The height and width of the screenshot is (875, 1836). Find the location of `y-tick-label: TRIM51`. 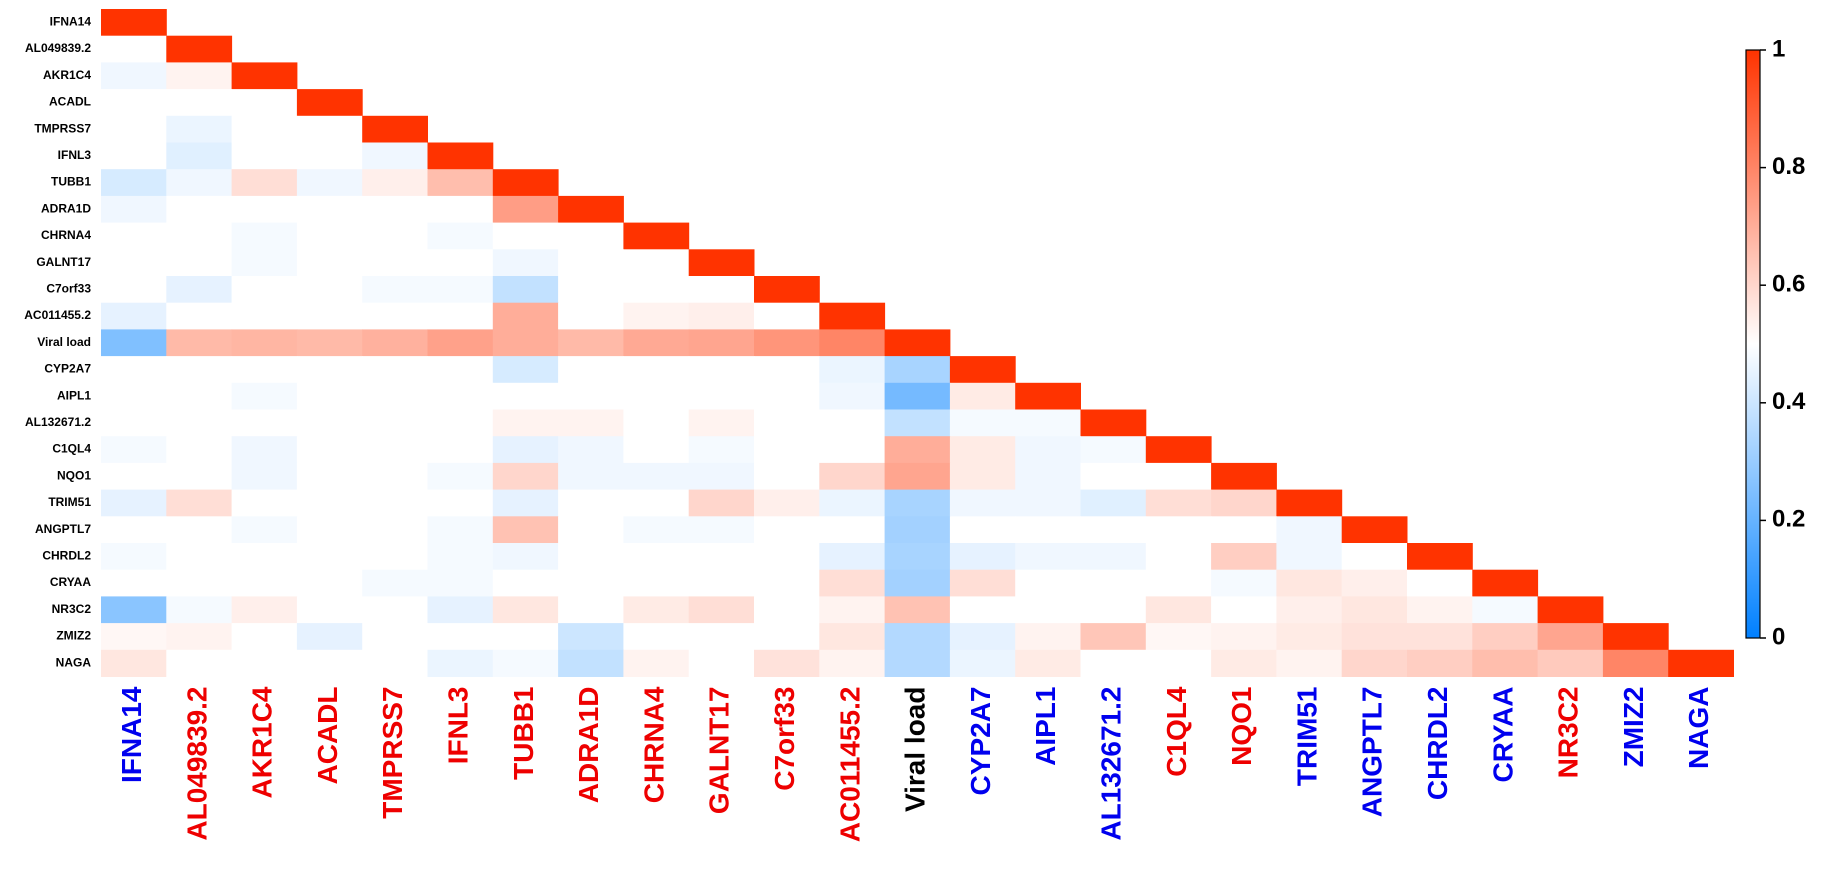

y-tick-label: TRIM51 is located at coordinates (69, 502).